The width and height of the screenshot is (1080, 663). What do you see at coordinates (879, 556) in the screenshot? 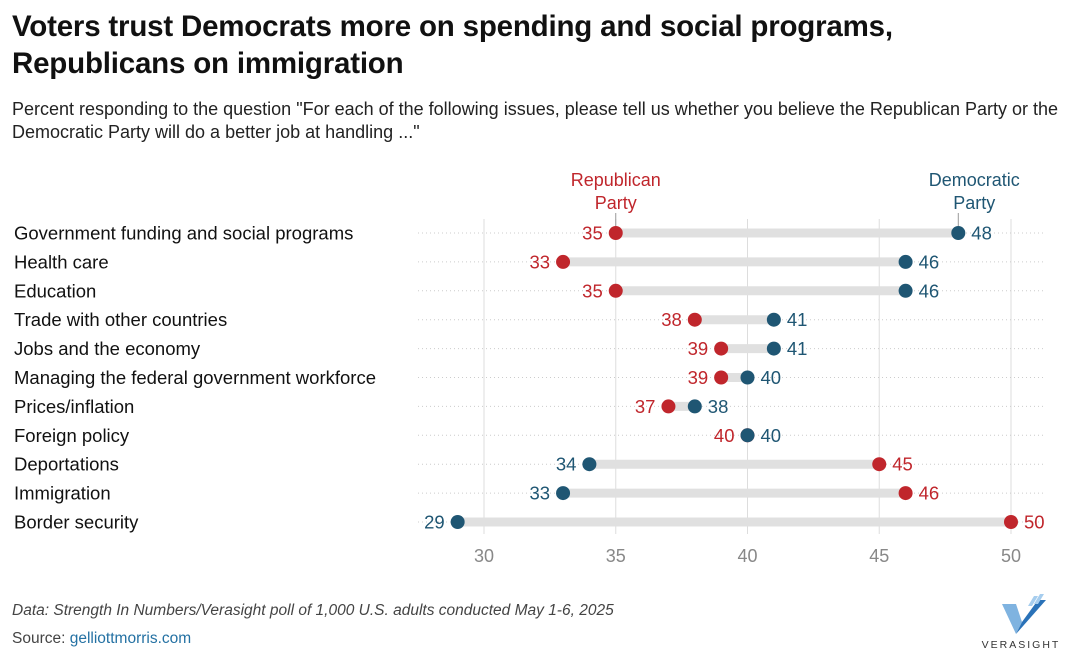
I see `x-tick-label: 45` at bounding box center [879, 556].